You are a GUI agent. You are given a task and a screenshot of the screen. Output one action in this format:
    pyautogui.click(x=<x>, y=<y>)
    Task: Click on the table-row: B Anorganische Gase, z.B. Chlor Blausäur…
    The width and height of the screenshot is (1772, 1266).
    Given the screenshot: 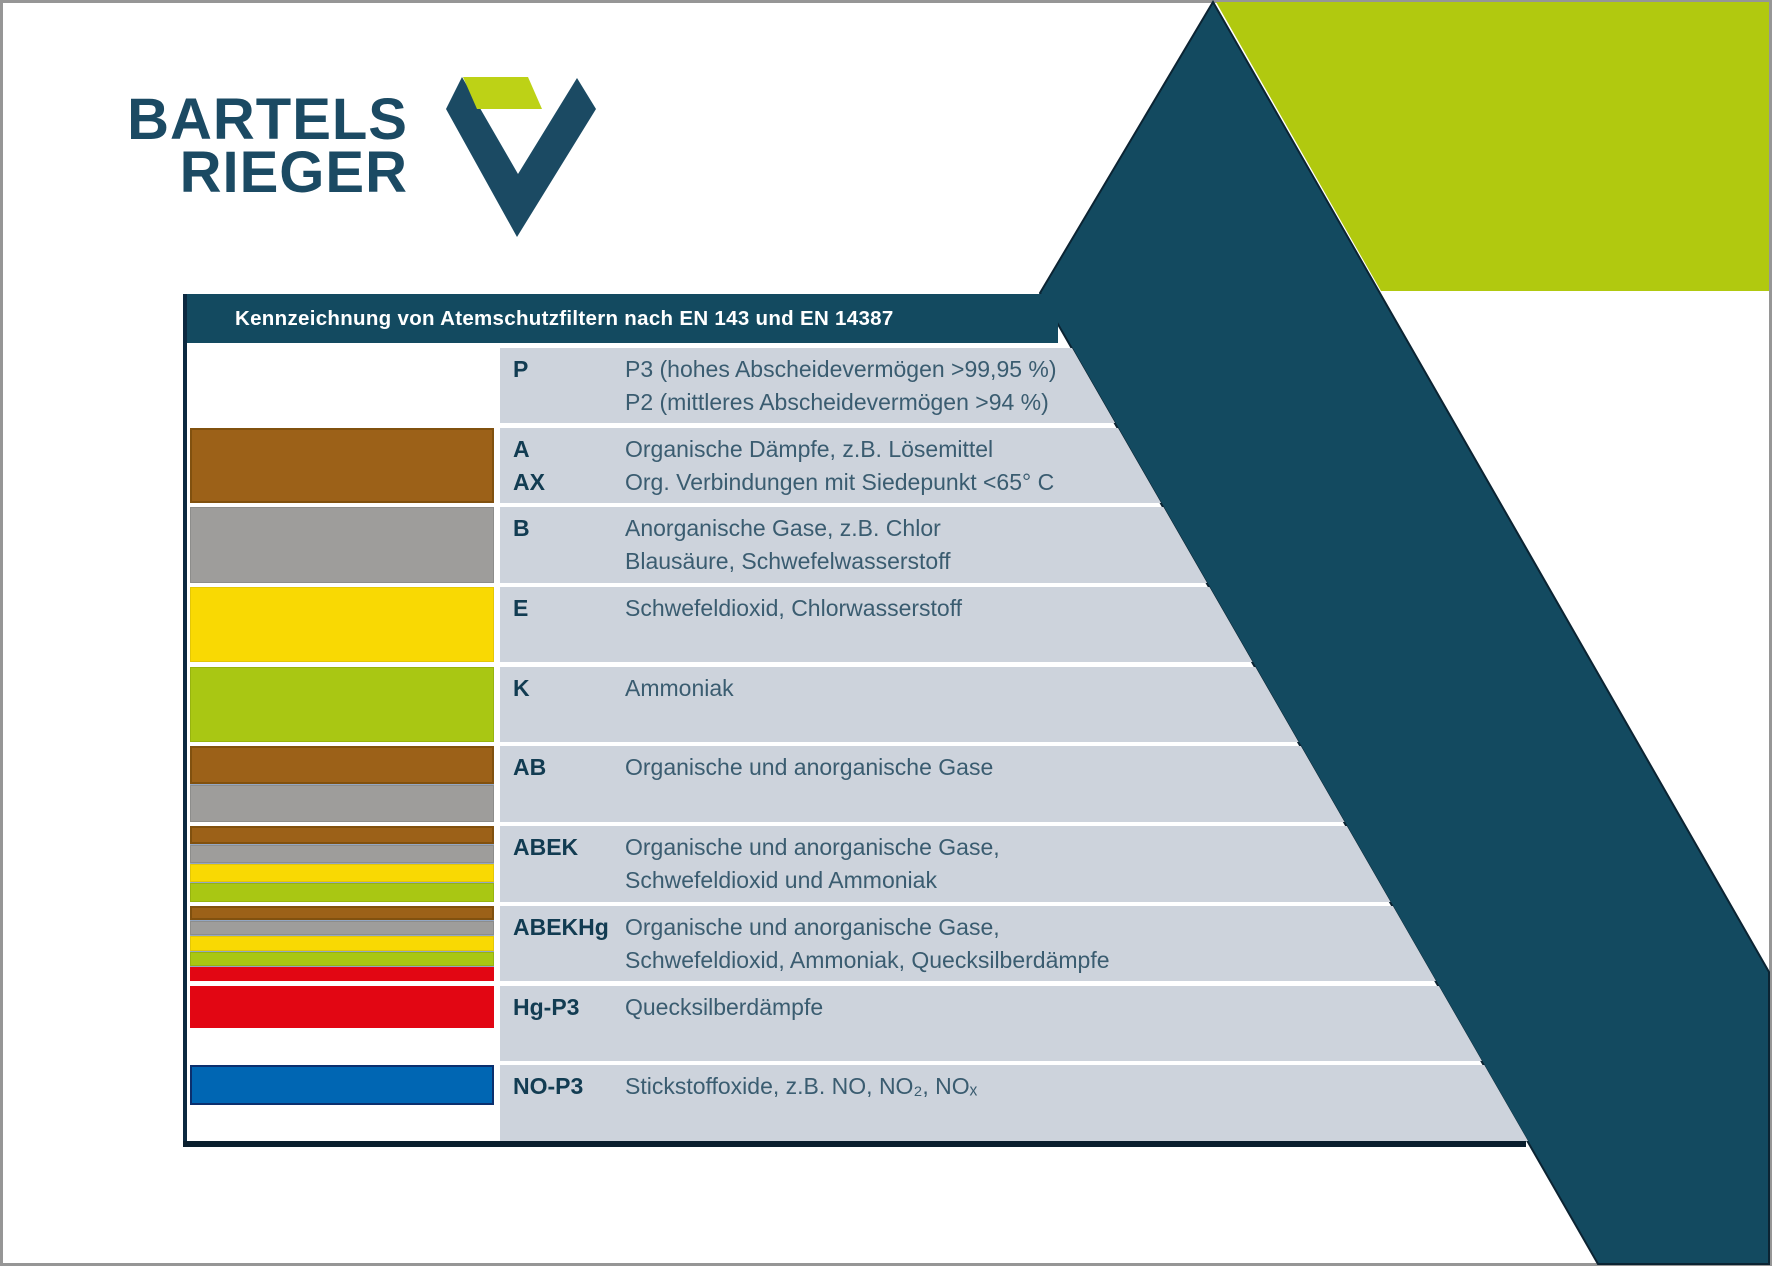 What is the action you would take?
    pyautogui.click(x=855, y=545)
    